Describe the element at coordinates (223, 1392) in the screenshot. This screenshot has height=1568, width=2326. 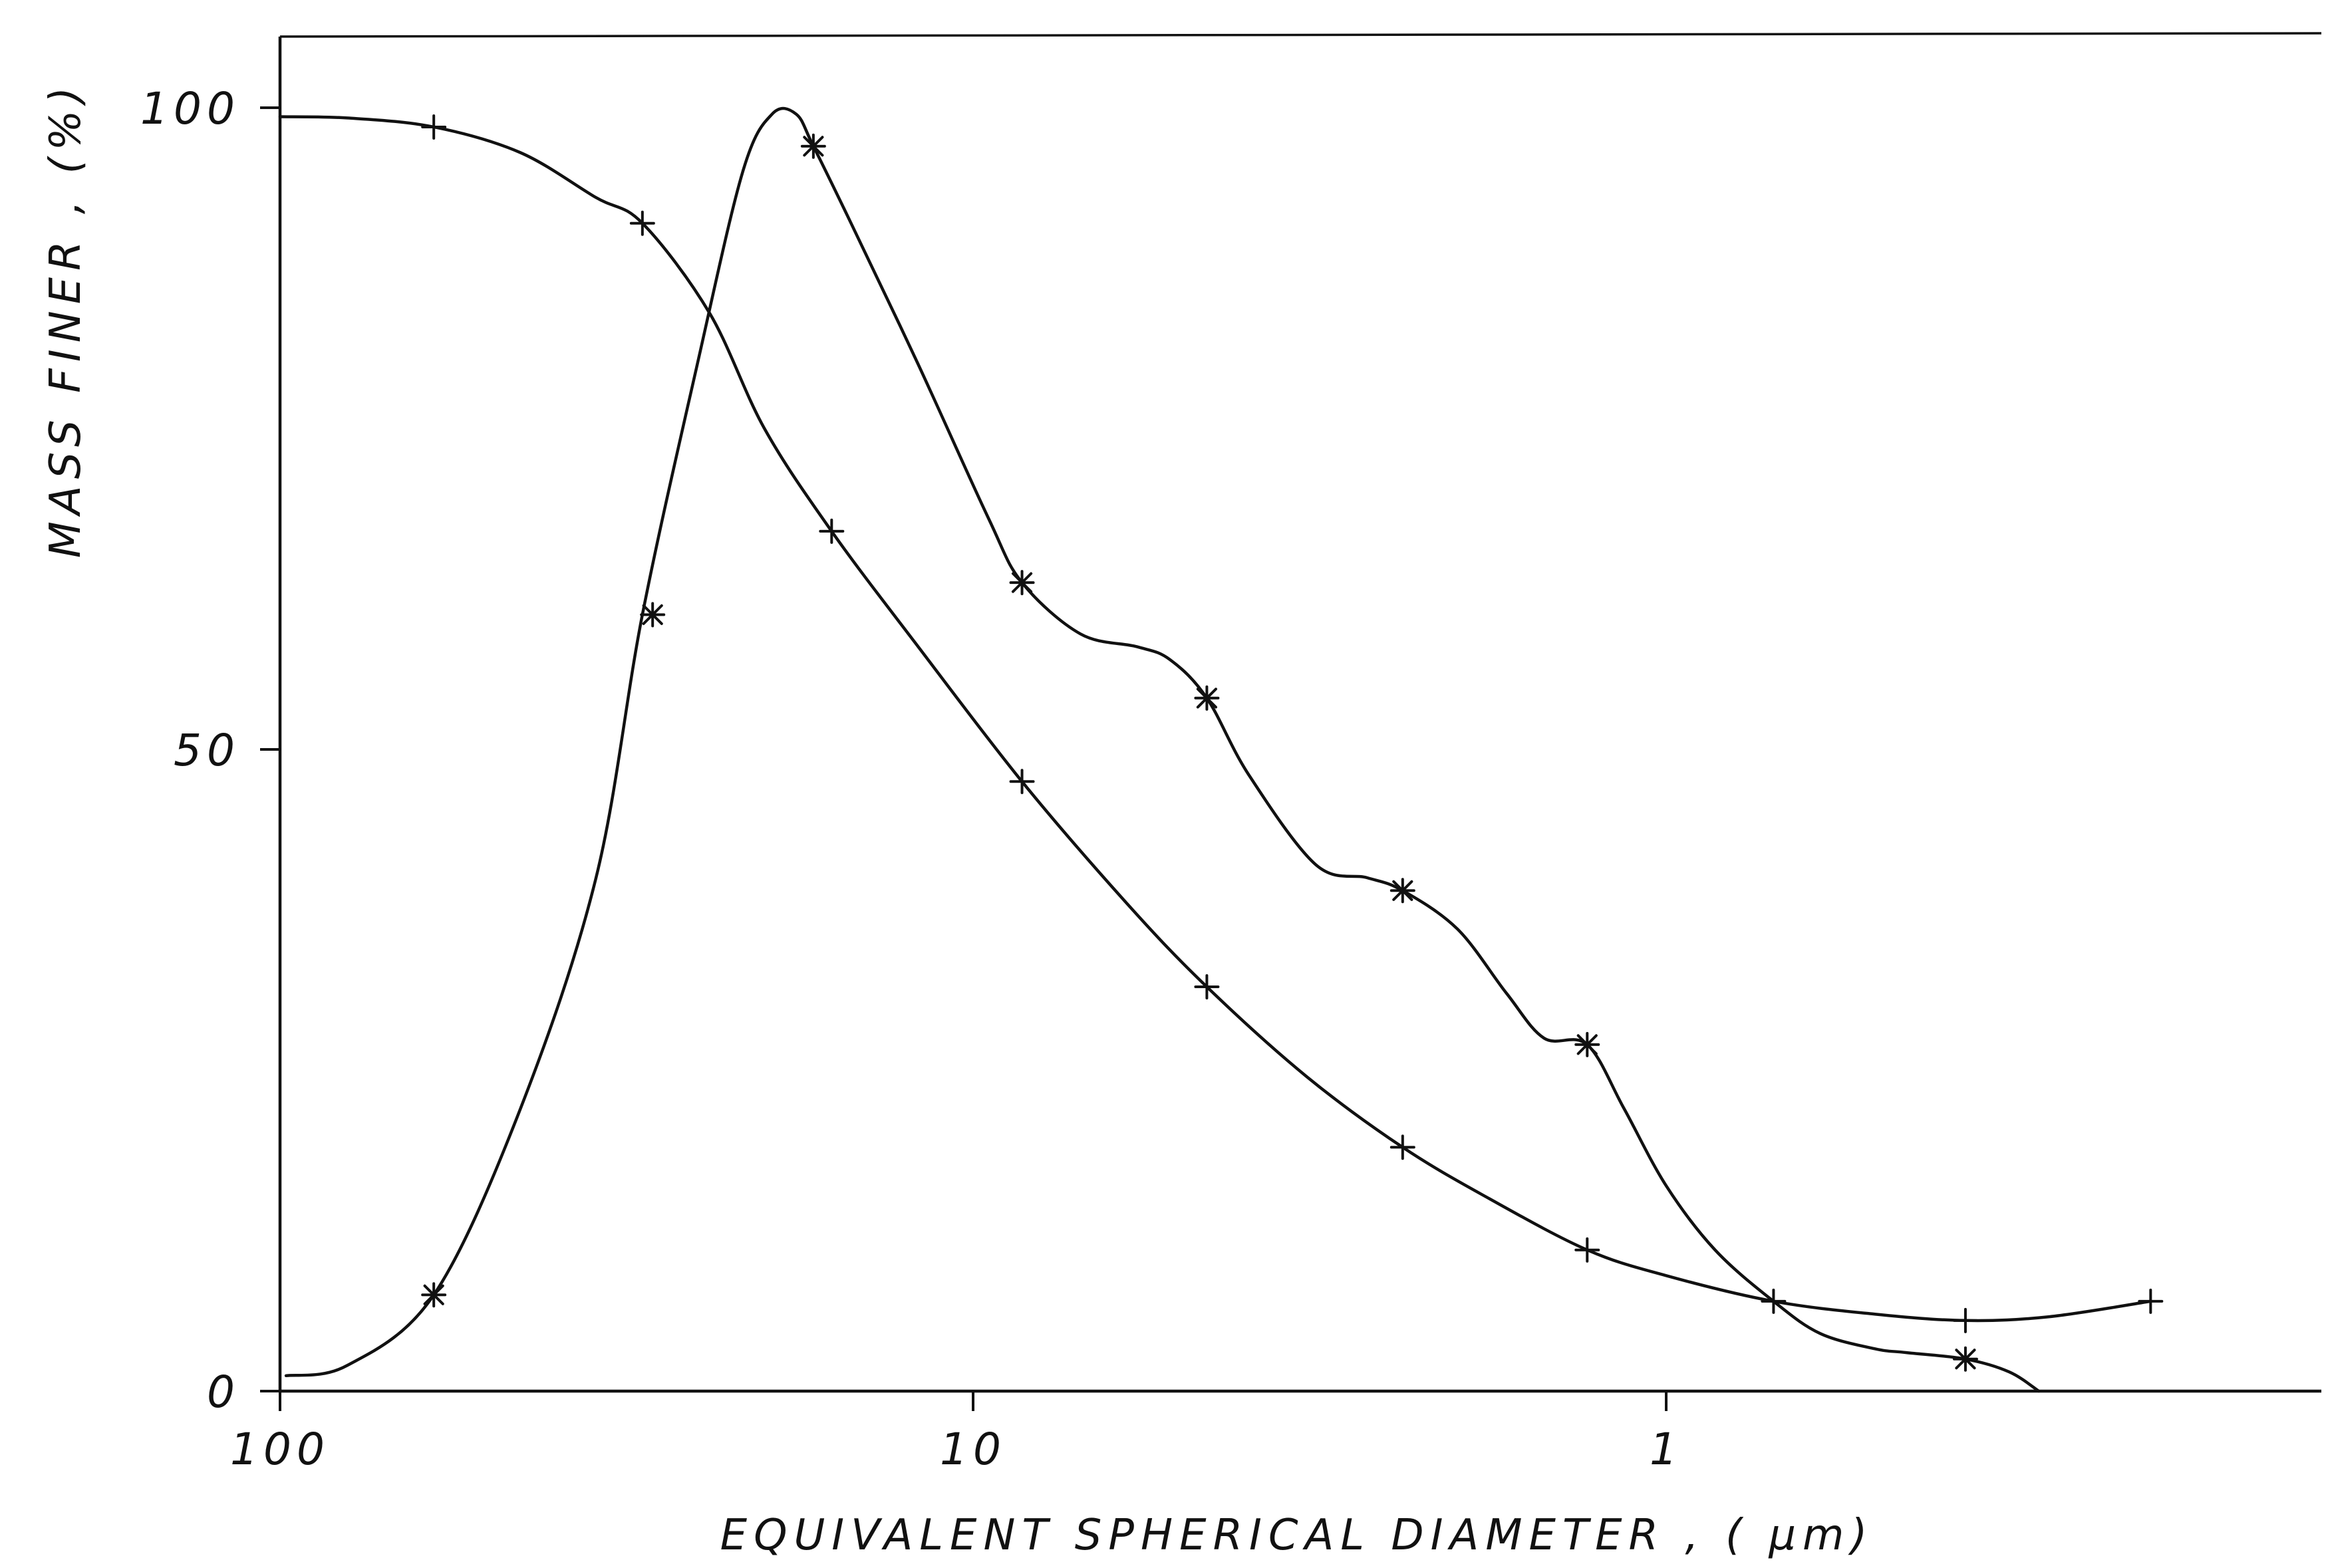
I see `y-tick-label: 0` at that location.